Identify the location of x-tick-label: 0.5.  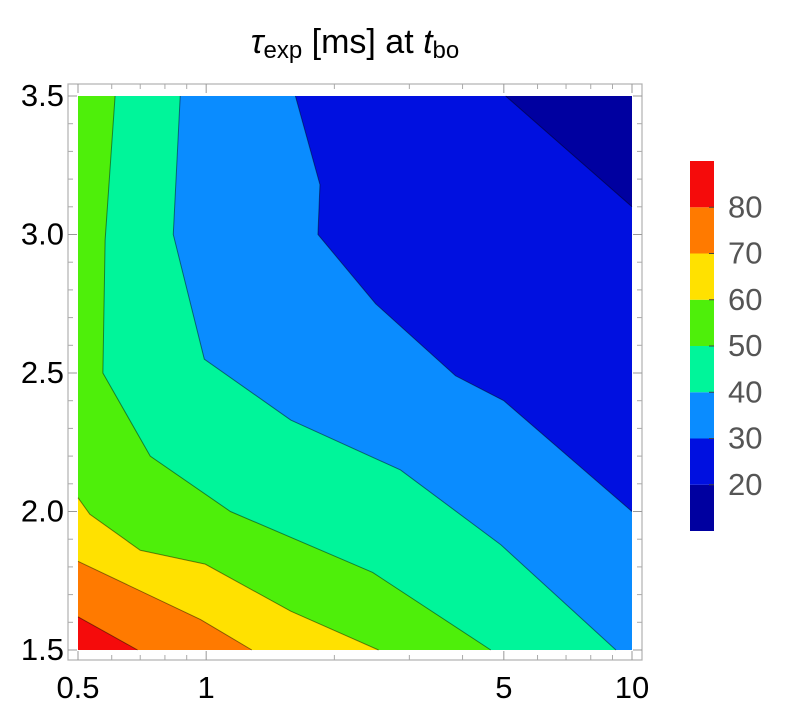
(77, 687).